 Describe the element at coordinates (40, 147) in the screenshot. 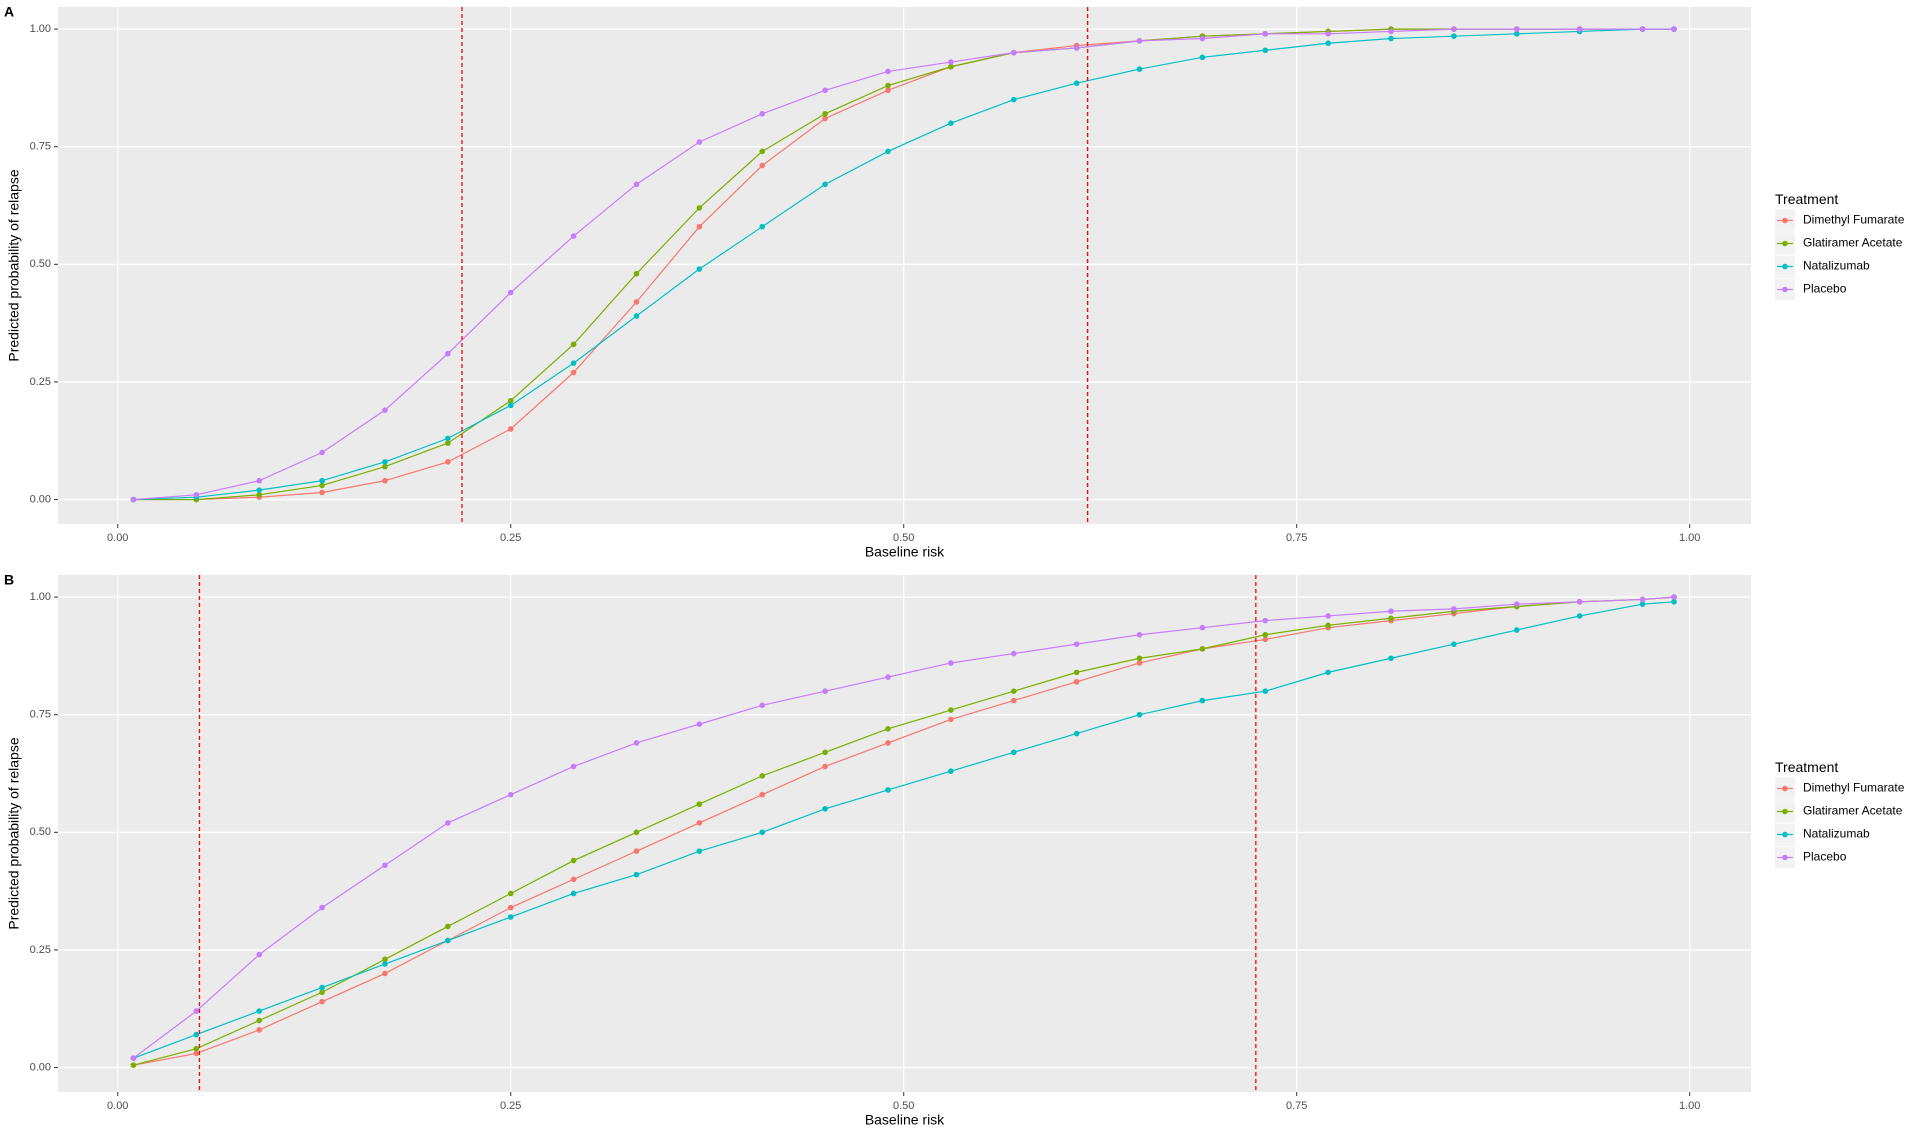

I see `y-tick-label: 0.75` at that location.